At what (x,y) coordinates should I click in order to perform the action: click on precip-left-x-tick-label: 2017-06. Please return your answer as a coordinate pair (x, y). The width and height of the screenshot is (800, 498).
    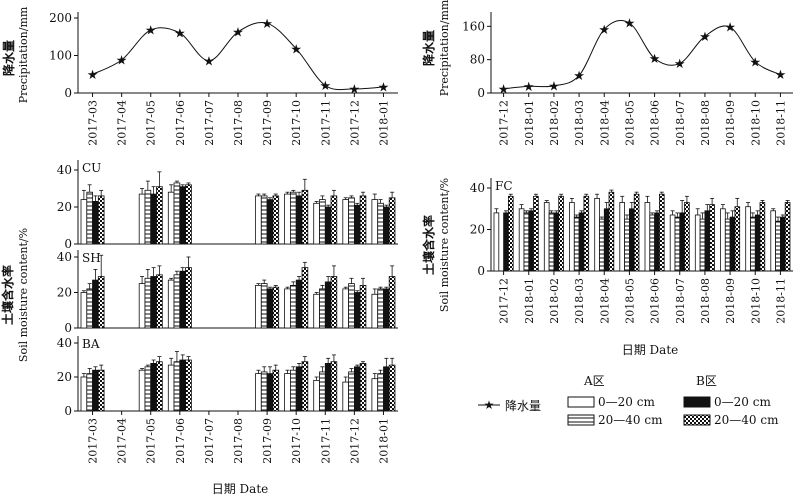
    Looking at the image, I should click on (180, 123).